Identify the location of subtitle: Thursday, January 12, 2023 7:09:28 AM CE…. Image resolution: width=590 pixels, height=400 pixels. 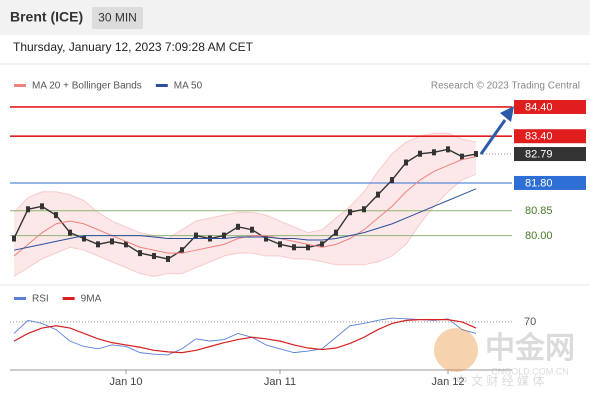
(133, 47).